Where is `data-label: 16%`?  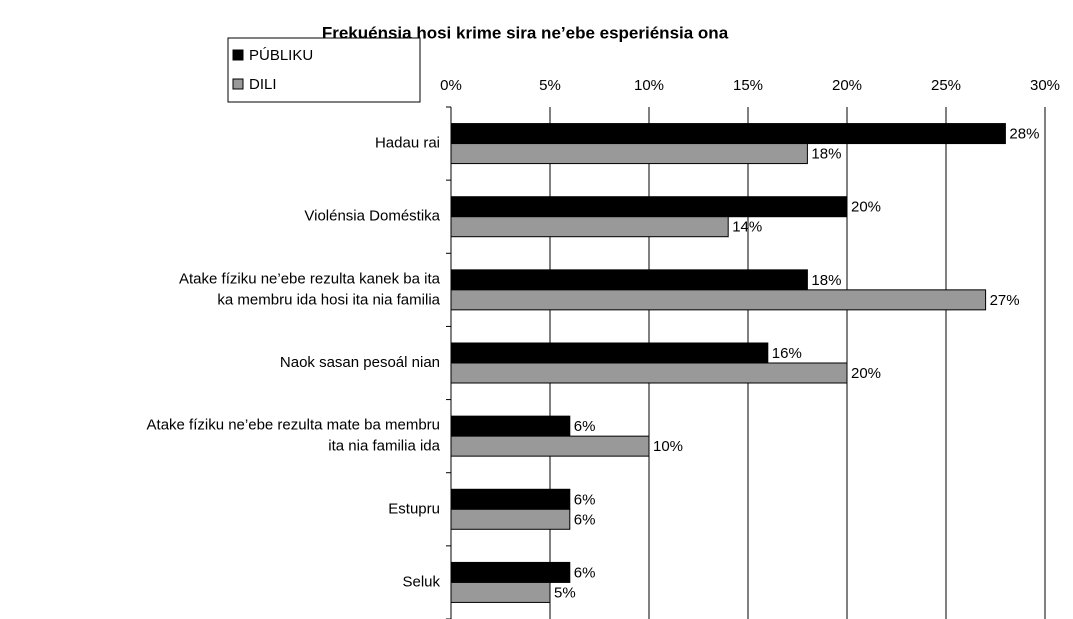
data-label: 16% is located at coordinates (787, 353).